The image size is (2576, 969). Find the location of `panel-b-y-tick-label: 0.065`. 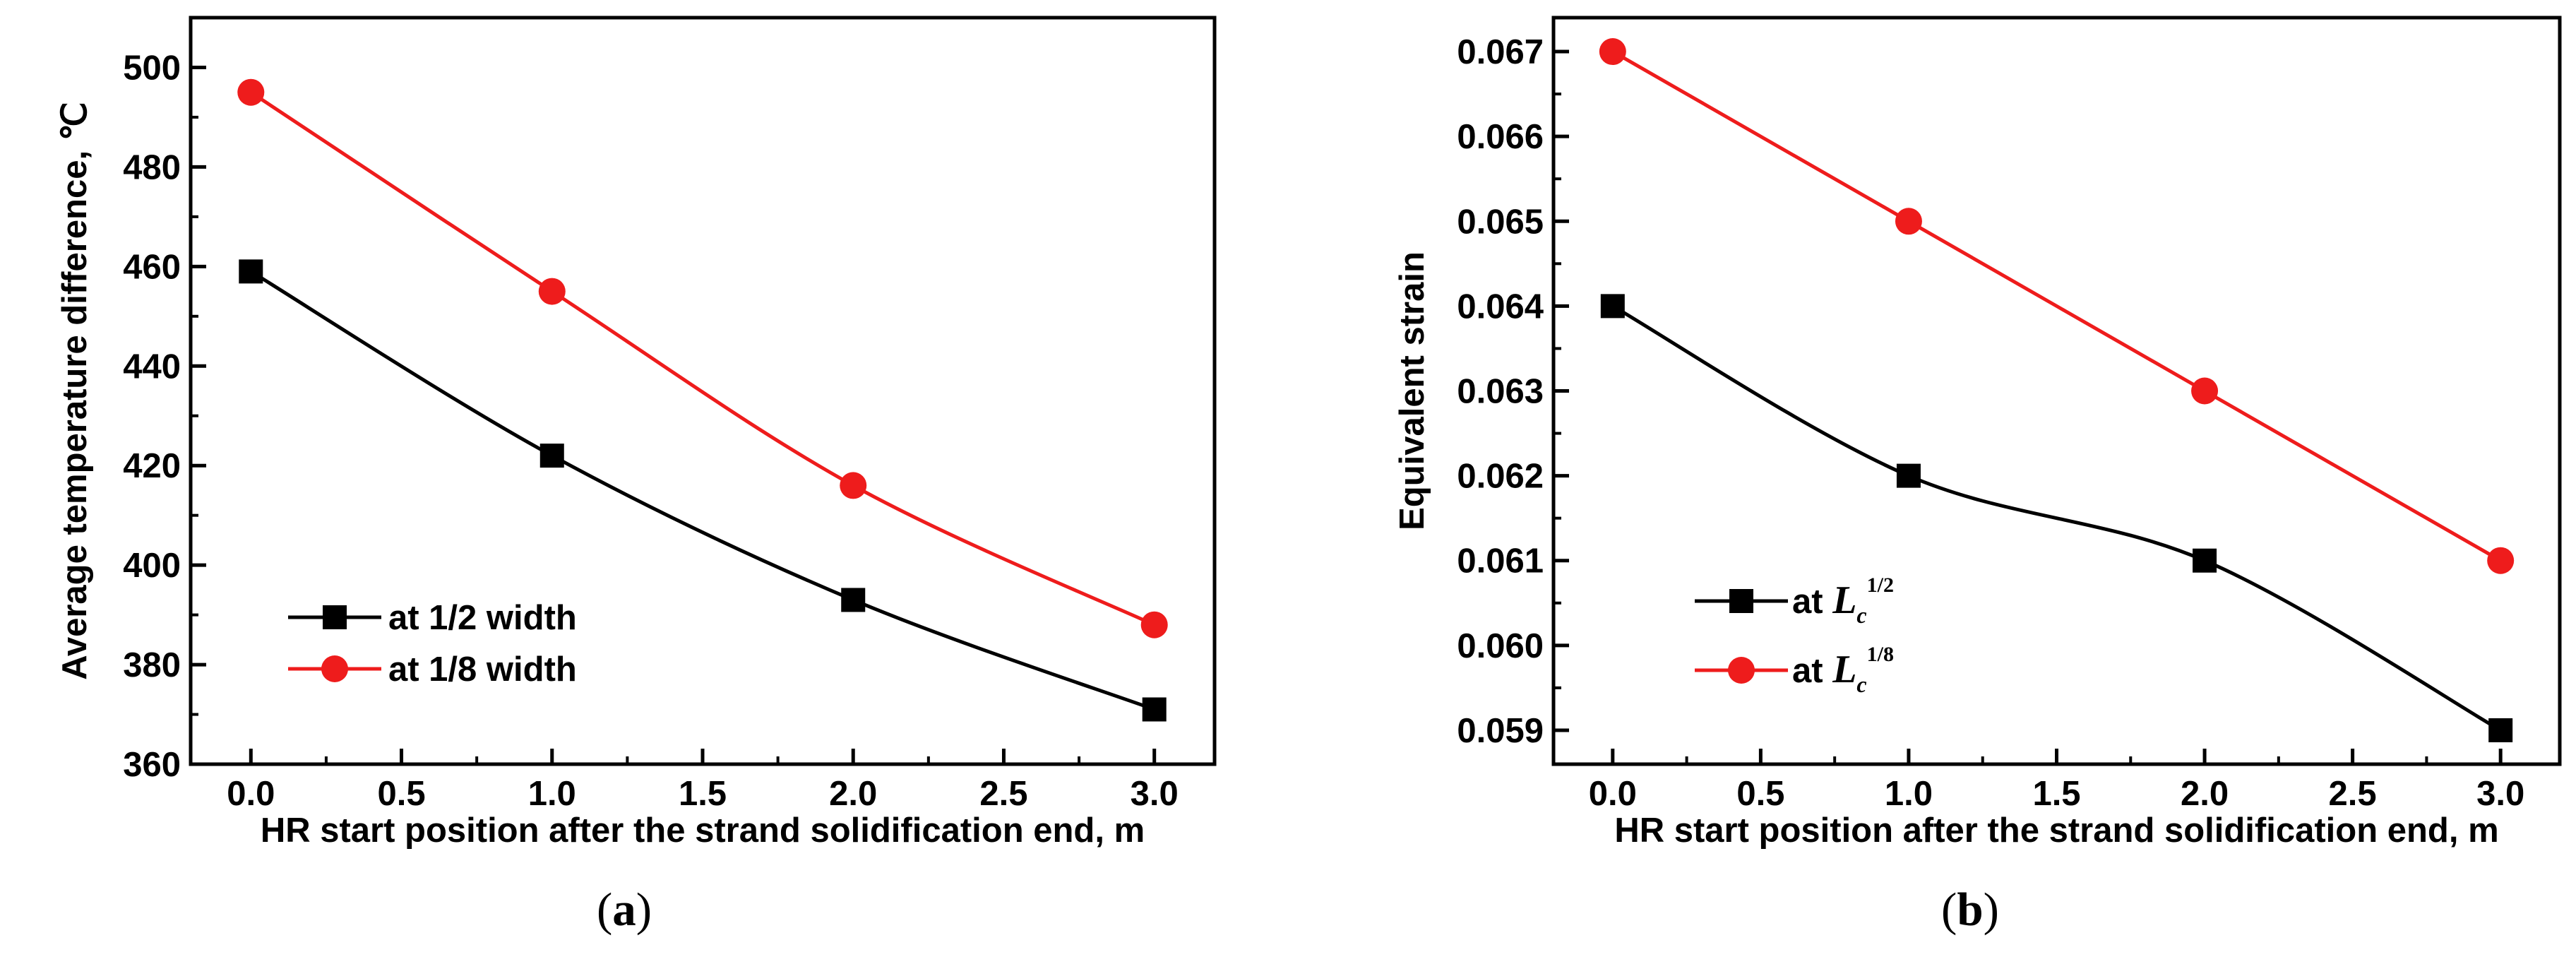

panel-b-y-tick-label: 0.065 is located at coordinates (1500, 222).